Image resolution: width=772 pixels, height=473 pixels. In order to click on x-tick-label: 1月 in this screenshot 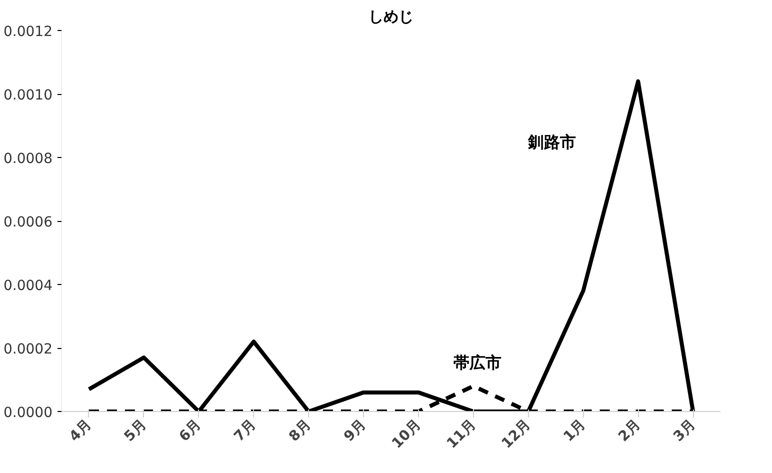, I will do `click(574, 430)`.